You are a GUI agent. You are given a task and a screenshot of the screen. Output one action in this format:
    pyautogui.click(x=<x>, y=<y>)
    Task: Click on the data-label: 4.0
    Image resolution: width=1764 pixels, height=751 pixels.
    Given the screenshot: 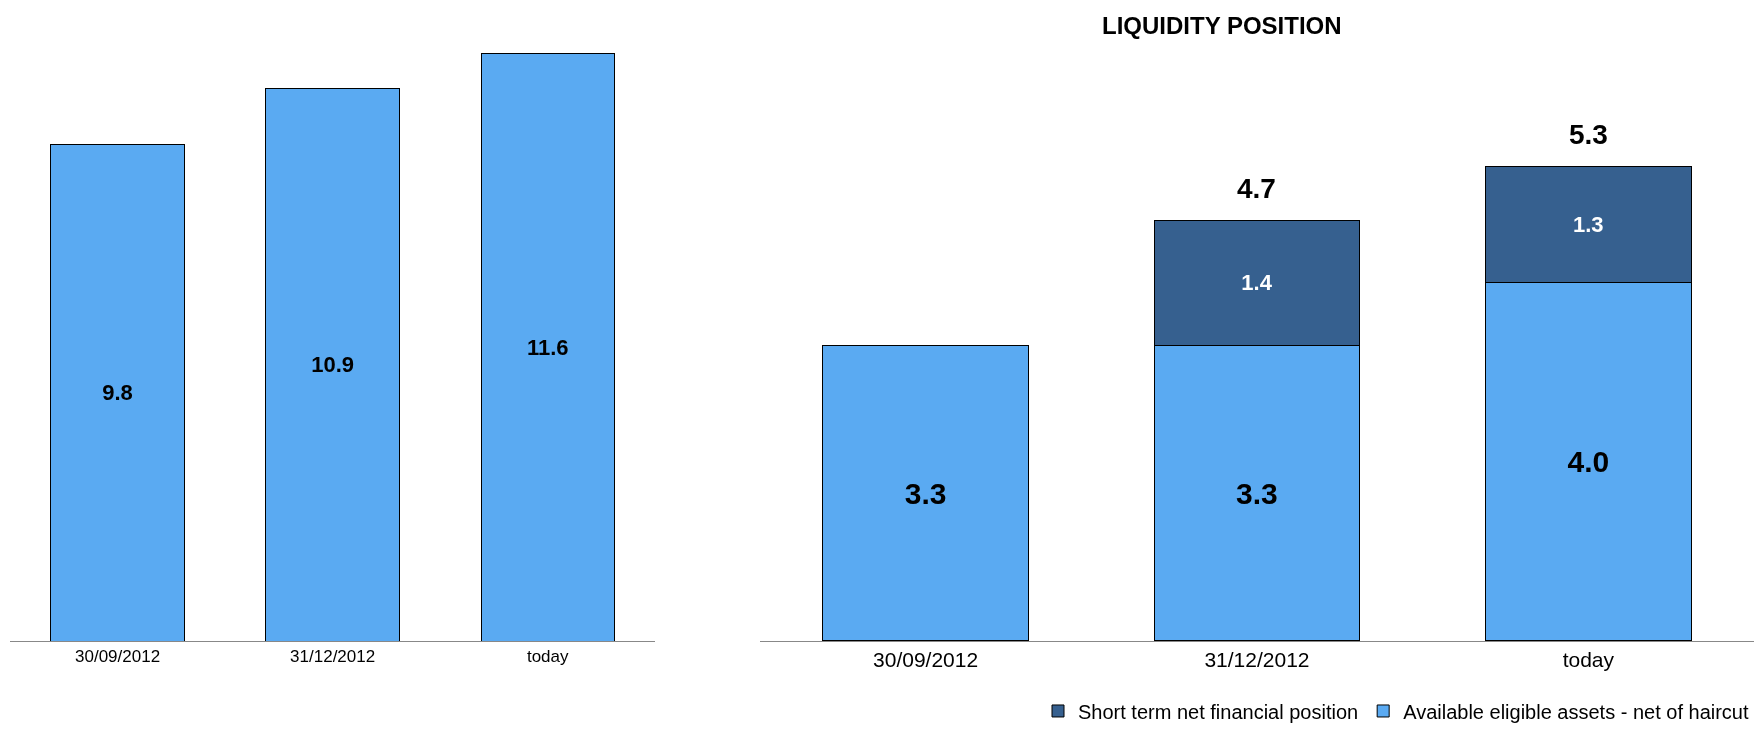 What is the action you would take?
    pyautogui.click(x=1588, y=462)
    